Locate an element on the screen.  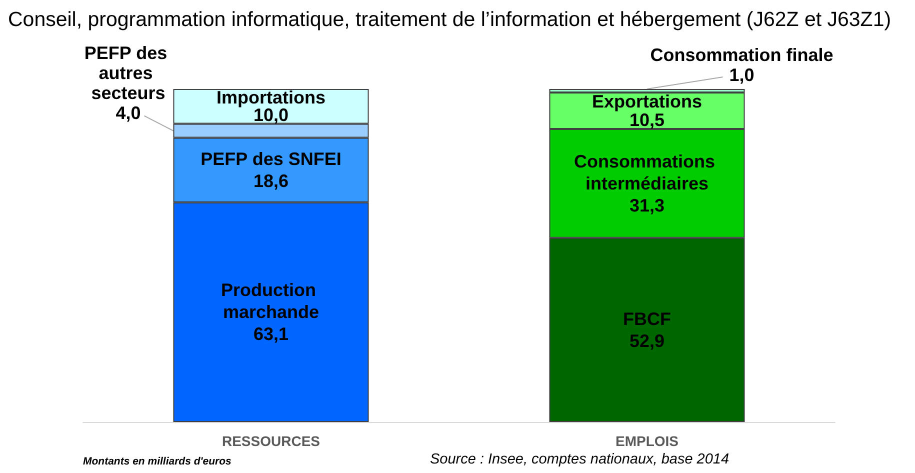
series-label: FBCF is located at coordinates (647, 318).